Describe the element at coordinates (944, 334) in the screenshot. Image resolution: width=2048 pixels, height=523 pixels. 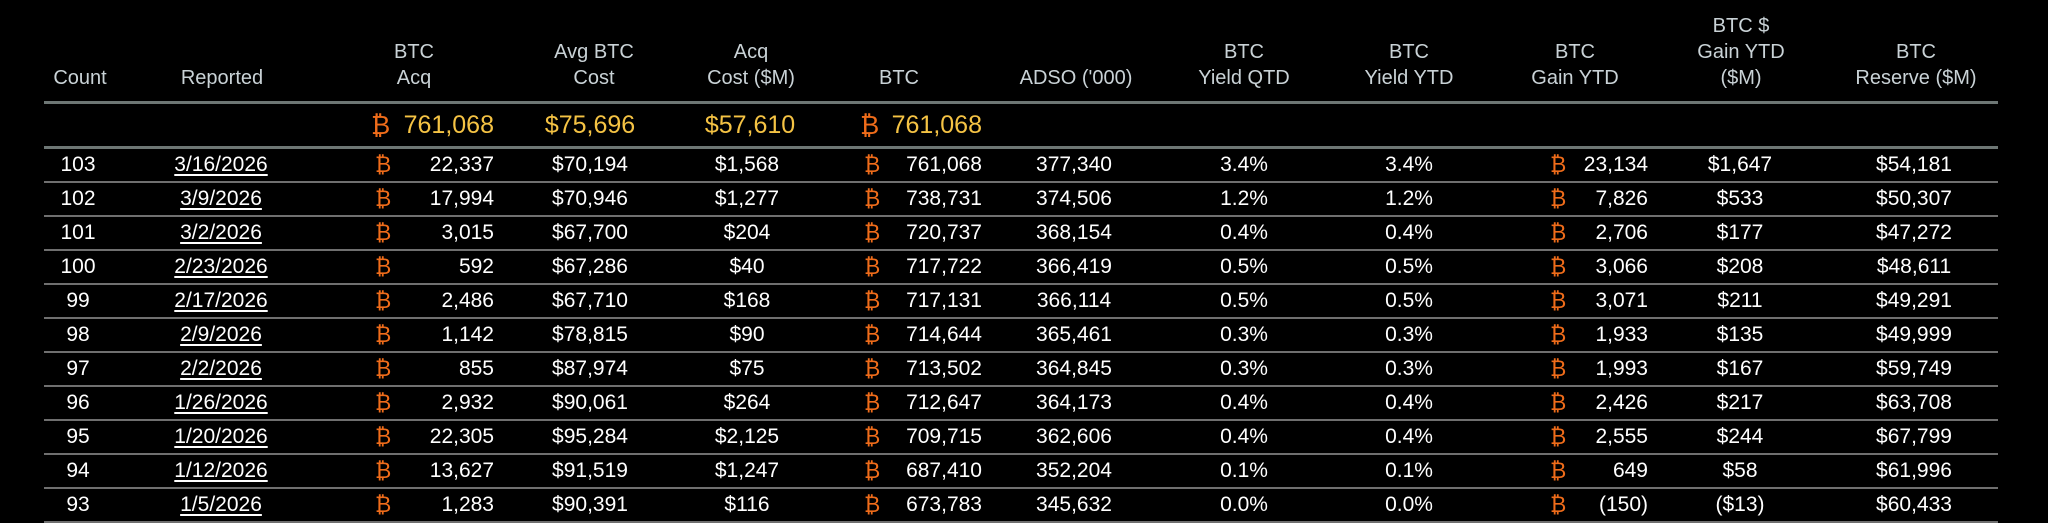
I see `cell-btc: 714,644` at that location.